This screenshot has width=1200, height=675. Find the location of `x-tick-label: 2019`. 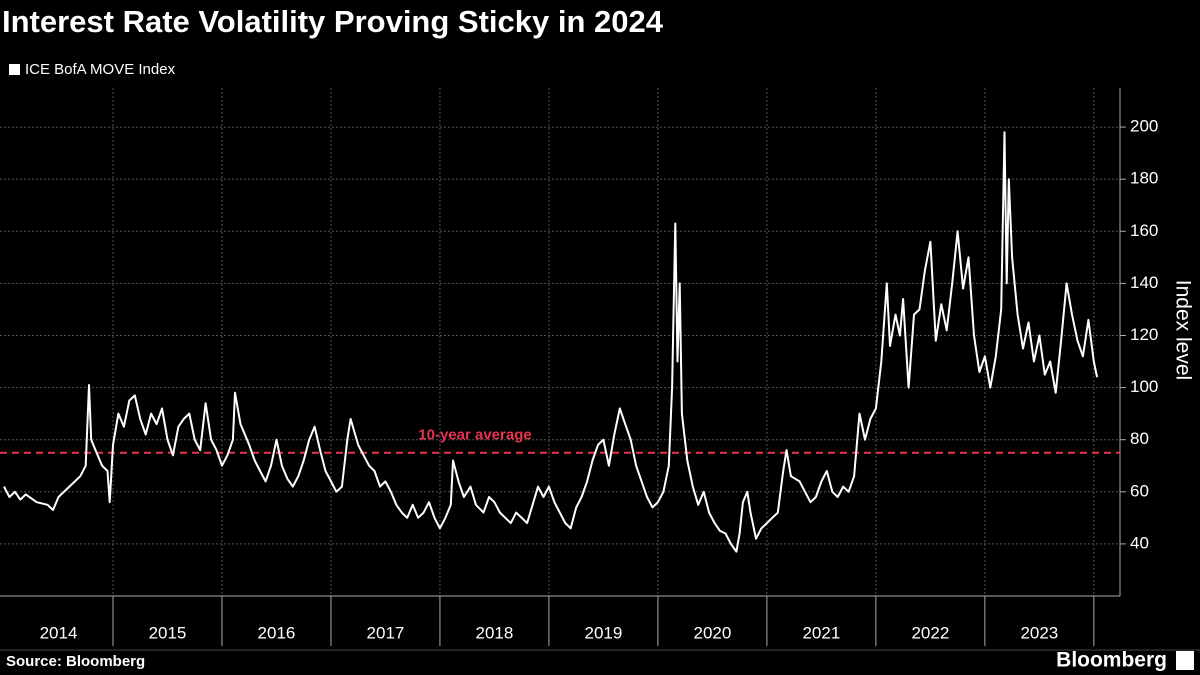

x-tick-label: 2019 is located at coordinates (604, 632).